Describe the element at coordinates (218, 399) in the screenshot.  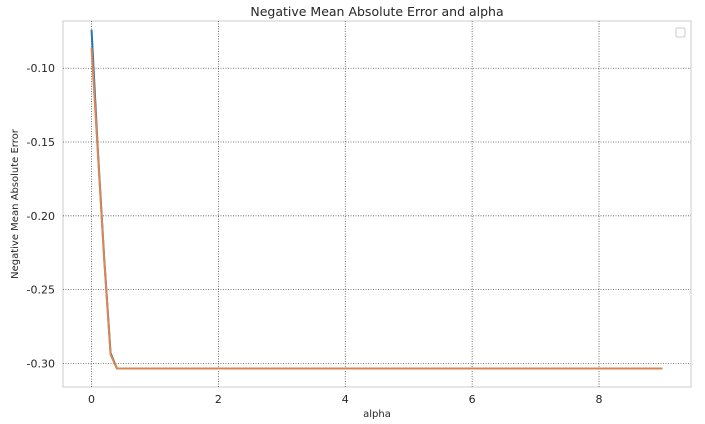
I see `x-tick-label: 2` at that location.